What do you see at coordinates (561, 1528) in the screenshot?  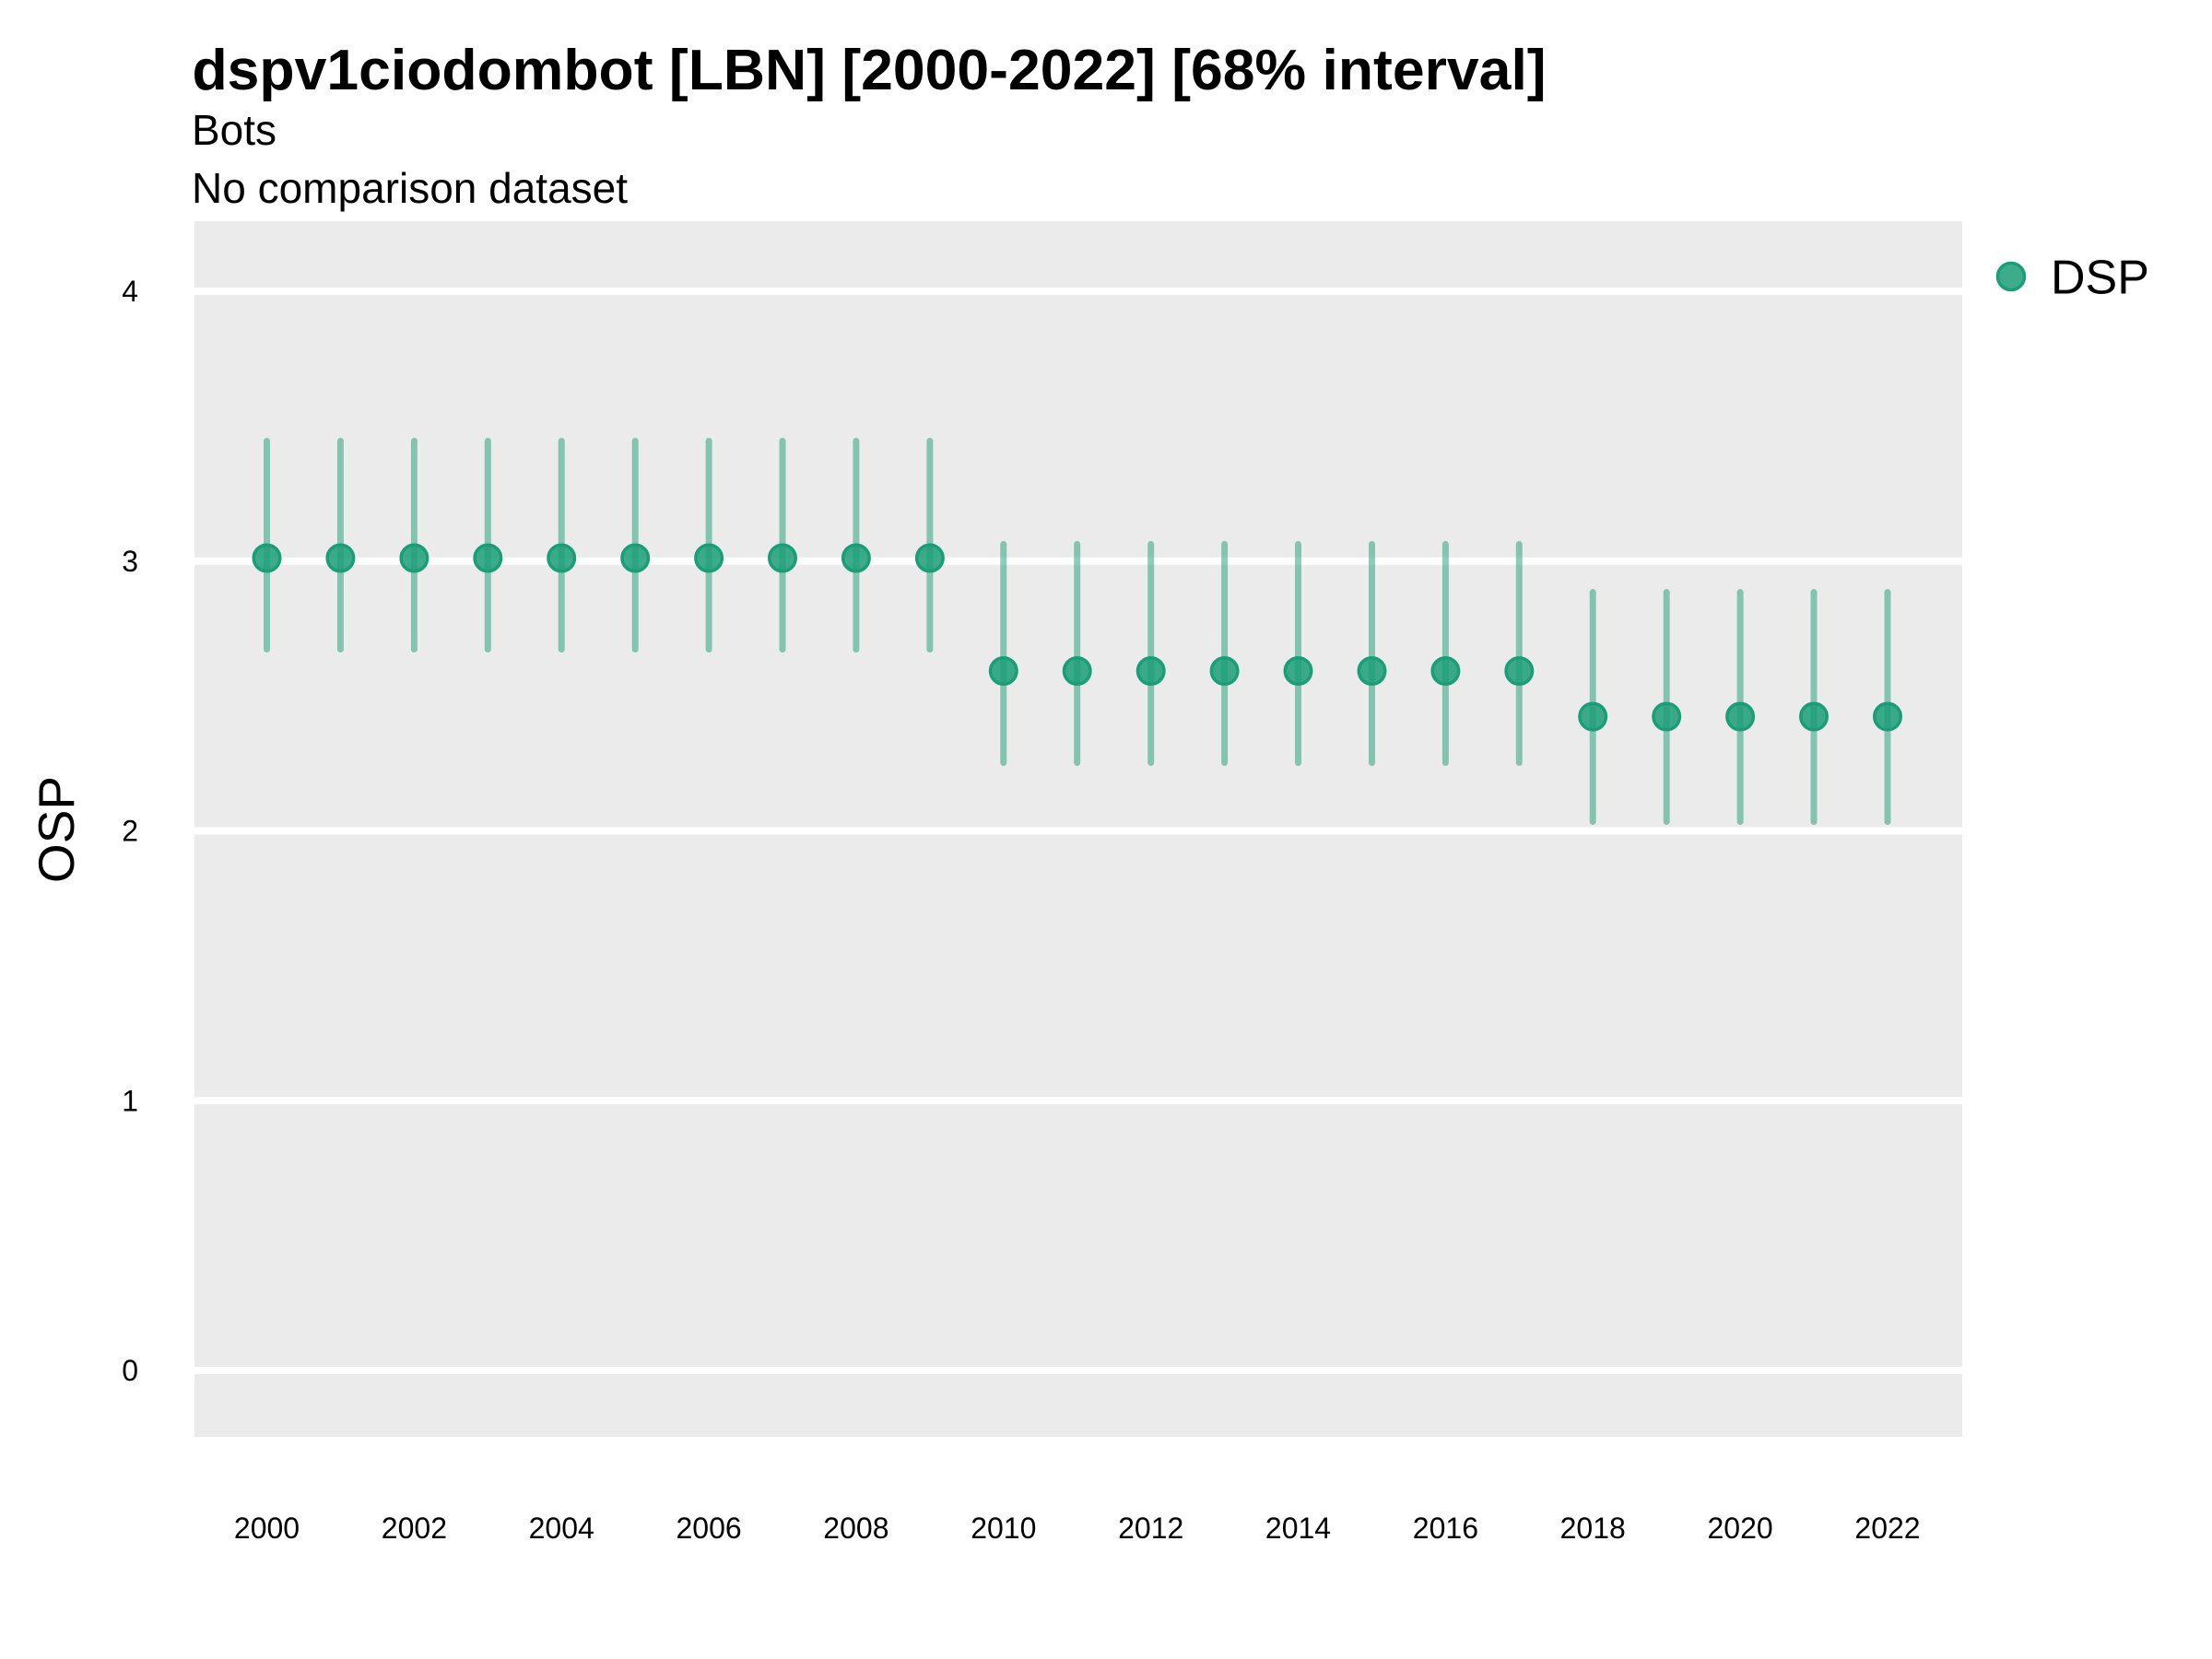 I see `svg-text: 2004` at bounding box center [561, 1528].